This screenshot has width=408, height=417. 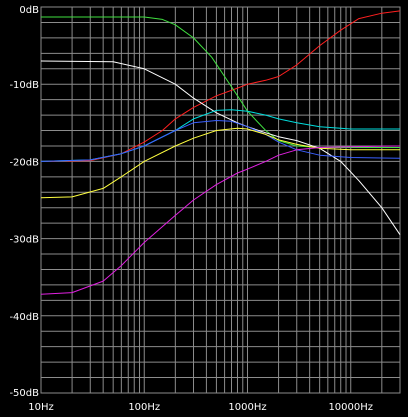 I want to click on x-tick-label: 10Hz, so click(x=41, y=407).